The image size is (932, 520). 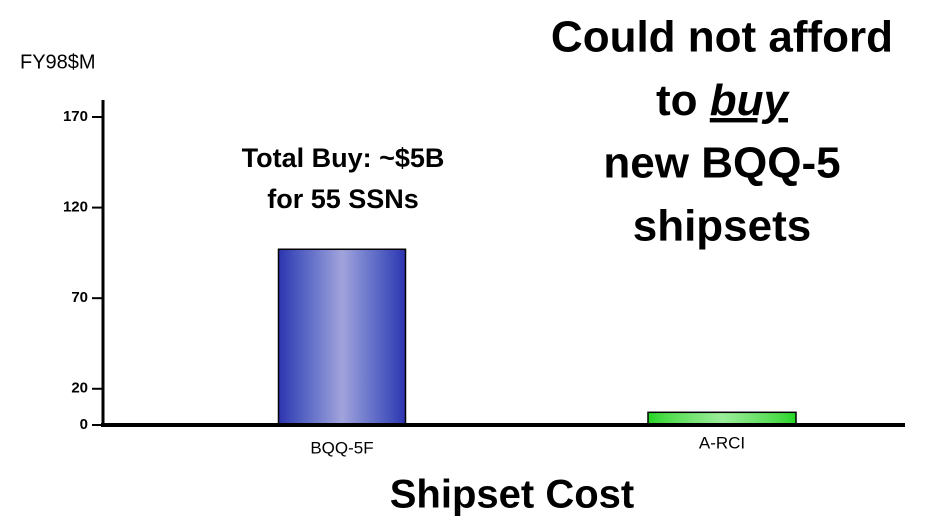 I want to click on x-tick-label: A-RCI, so click(x=722, y=442).